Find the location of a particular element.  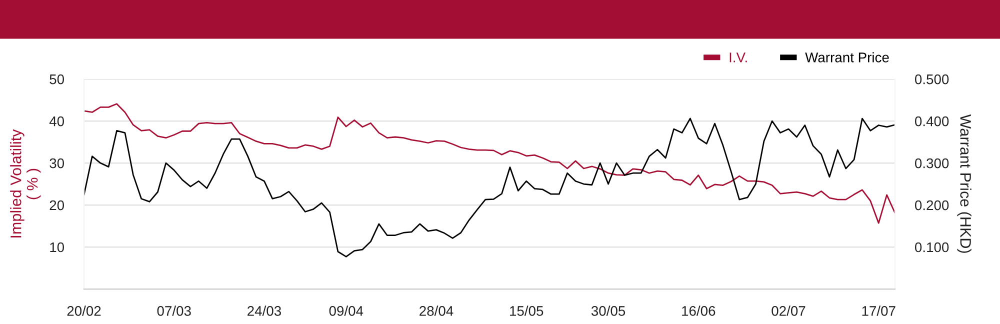

x-tick-label: 30/05 is located at coordinates (608, 311).